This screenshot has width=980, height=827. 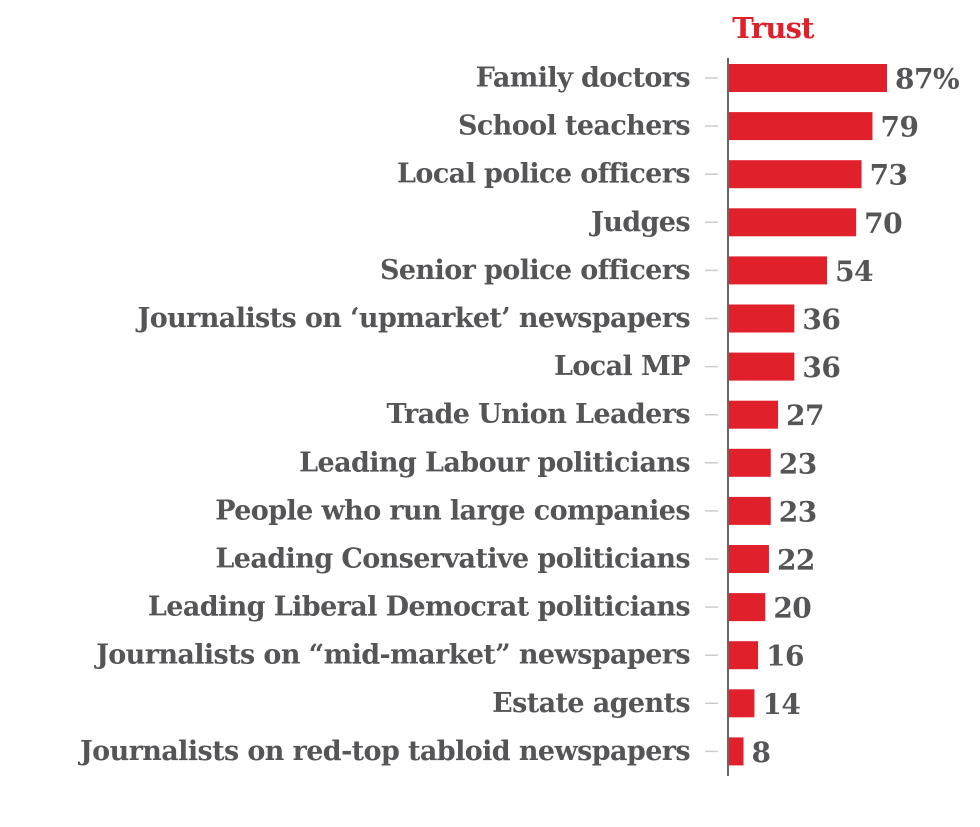 What do you see at coordinates (781, 704) in the screenshot?
I see `value-label: 14` at bounding box center [781, 704].